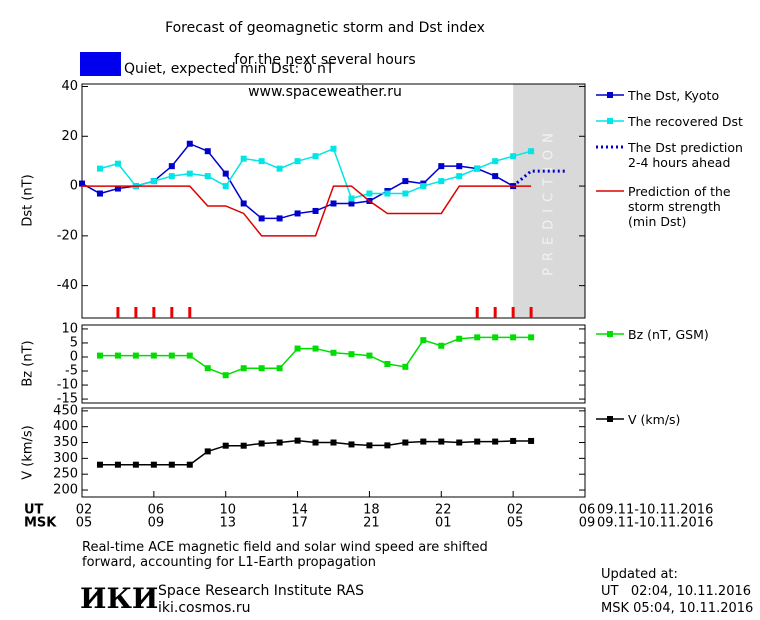 The height and width of the screenshot is (620, 760). I want to click on prediction-region, so click(549, 201).